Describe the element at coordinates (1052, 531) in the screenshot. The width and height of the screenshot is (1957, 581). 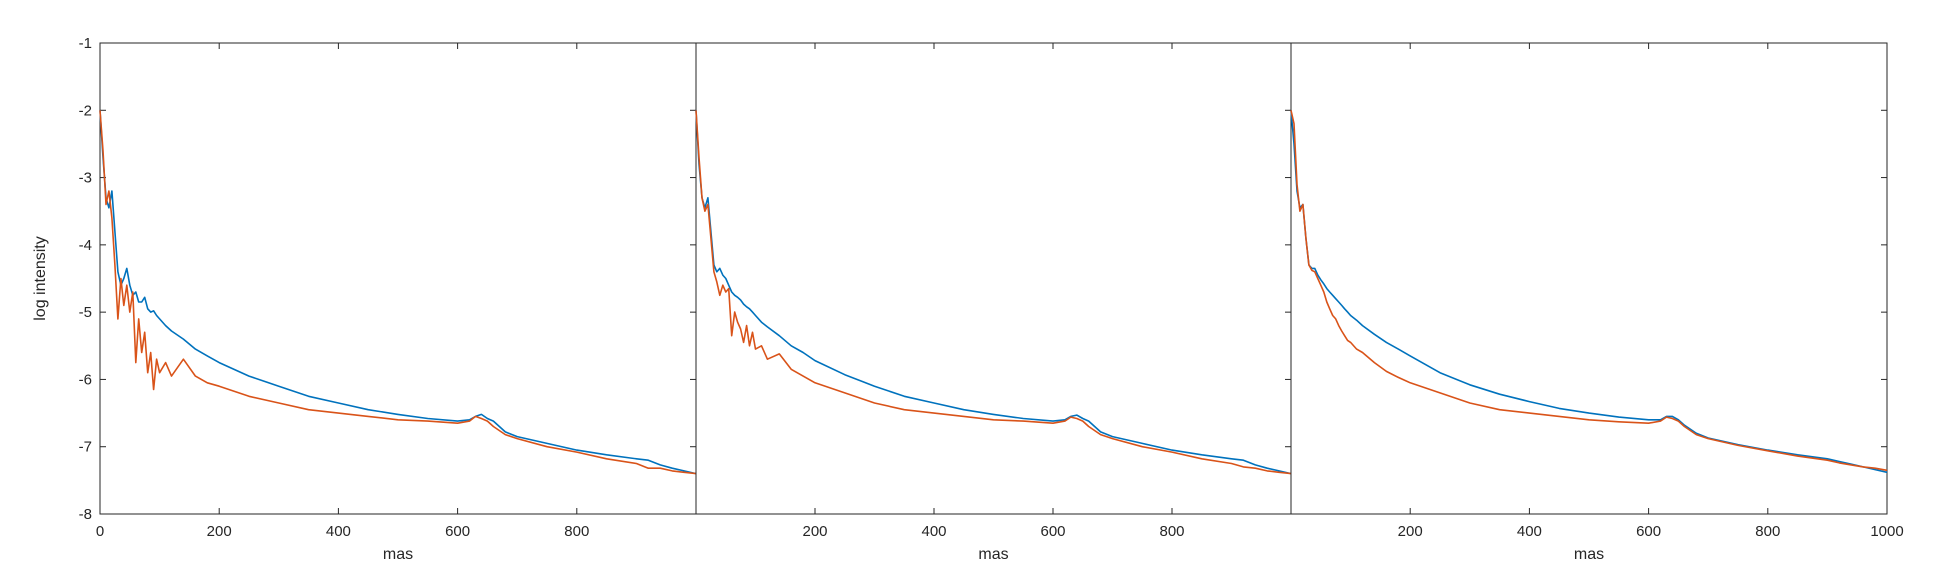
I see `x-tick-label-middle: 600` at that location.